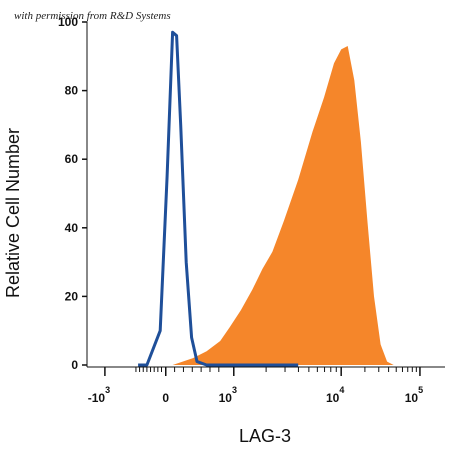 This screenshot has width=450, height=450. Describe the element at coordinates (92, 16) in the screenshot. I see `watermark-text: with permission from R&D Systems` at that location.